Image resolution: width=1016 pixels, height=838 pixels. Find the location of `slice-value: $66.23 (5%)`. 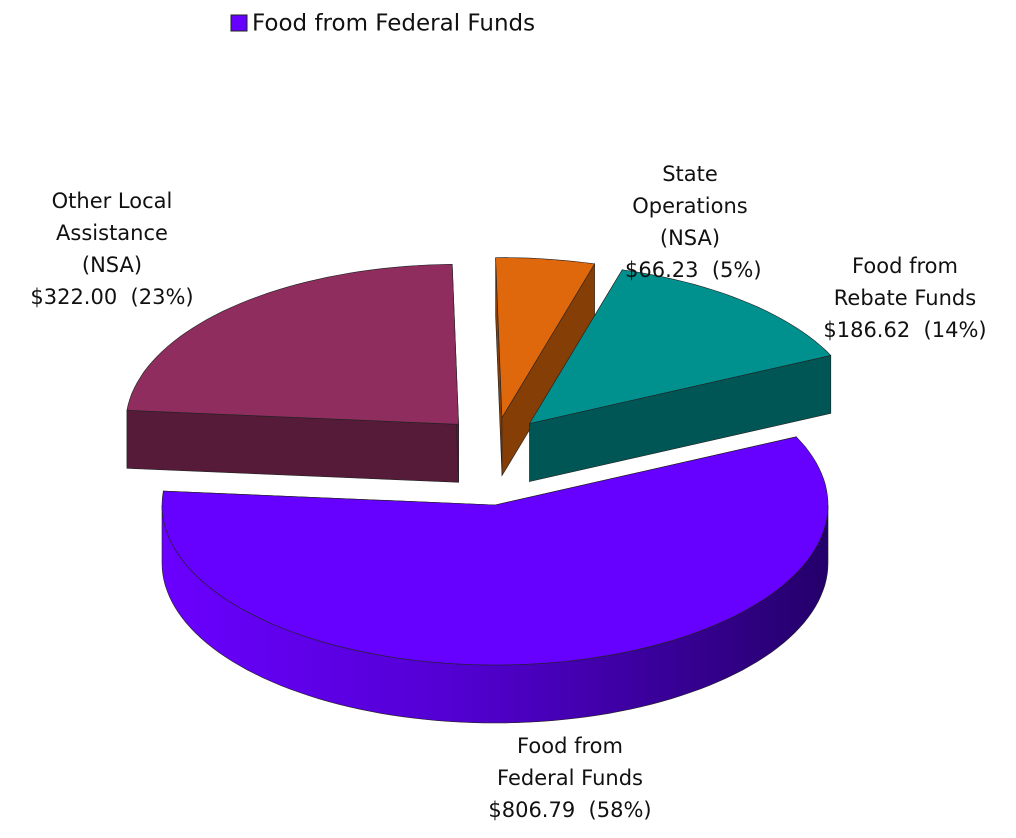

slice-value: $66.23 (5%) is located at coordinates (693, 270).